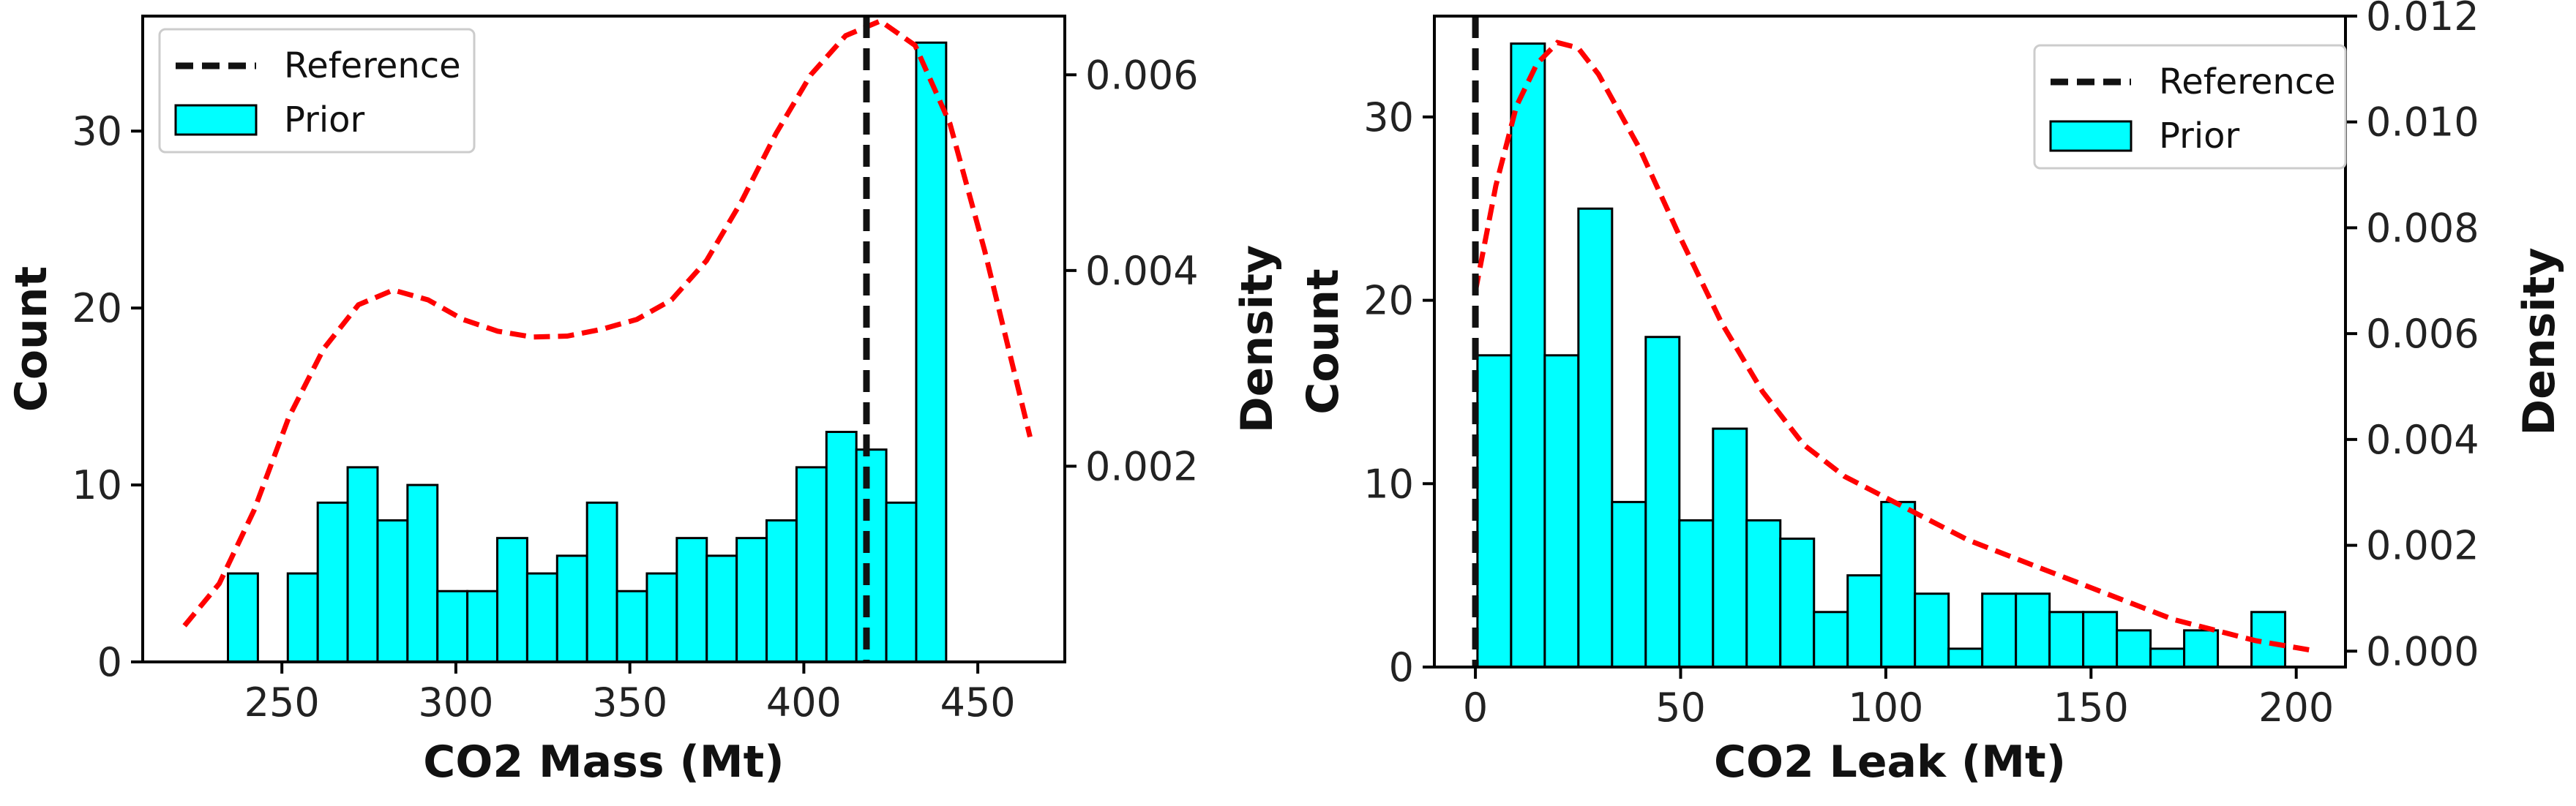 The height and width of the screenshot is (806, 2576). What do you see at coordinates (455, 702) in the screenshot?
I see `x-tick-label: 300` at bounding box center [455, 702].